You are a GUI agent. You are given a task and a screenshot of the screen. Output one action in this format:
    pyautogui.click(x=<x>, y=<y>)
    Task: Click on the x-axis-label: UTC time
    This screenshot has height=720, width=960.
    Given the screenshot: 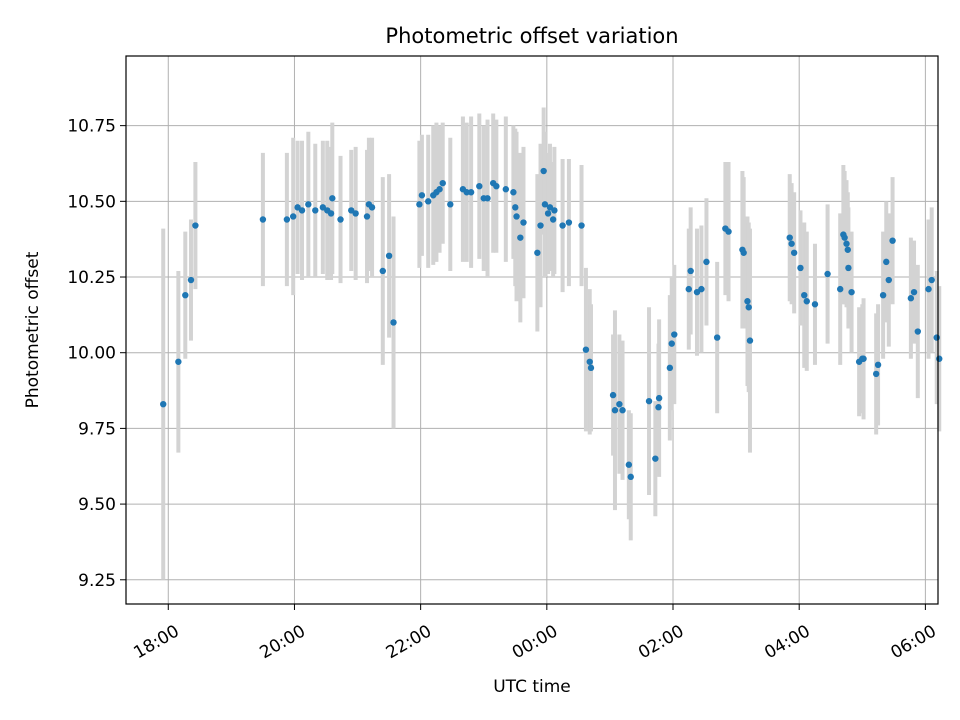 What is the action you would take?
    pyautogui.click(x=532, y=687)
    